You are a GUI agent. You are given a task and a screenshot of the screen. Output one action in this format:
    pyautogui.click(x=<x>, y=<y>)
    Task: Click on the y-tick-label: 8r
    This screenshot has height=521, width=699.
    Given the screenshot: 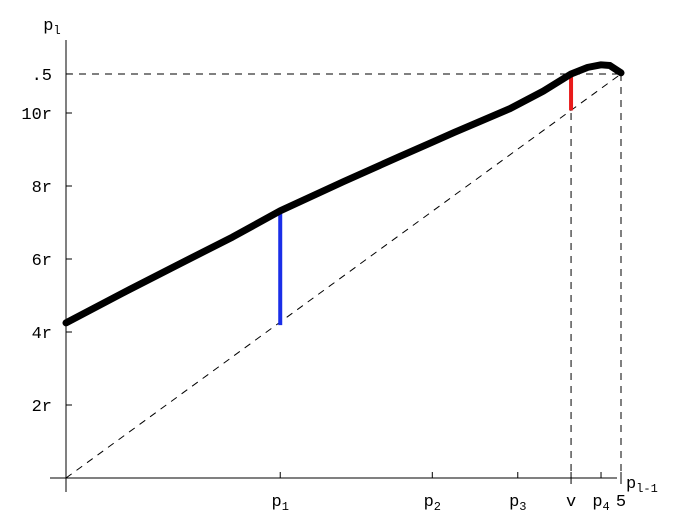 What is the action you would take?
    pyautogui.click(x=42, y=188)
    